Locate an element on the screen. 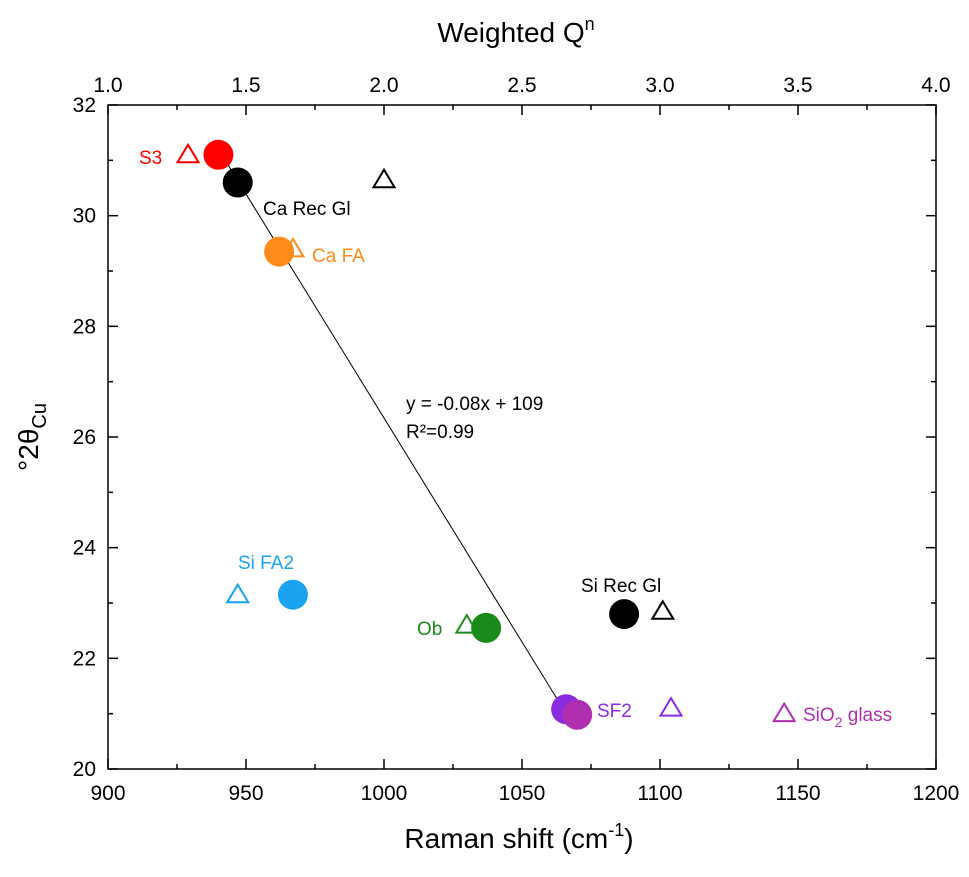 This screenshot has height=877, width=969. y-tick-label: 28 is located at coordinates (84, 326).